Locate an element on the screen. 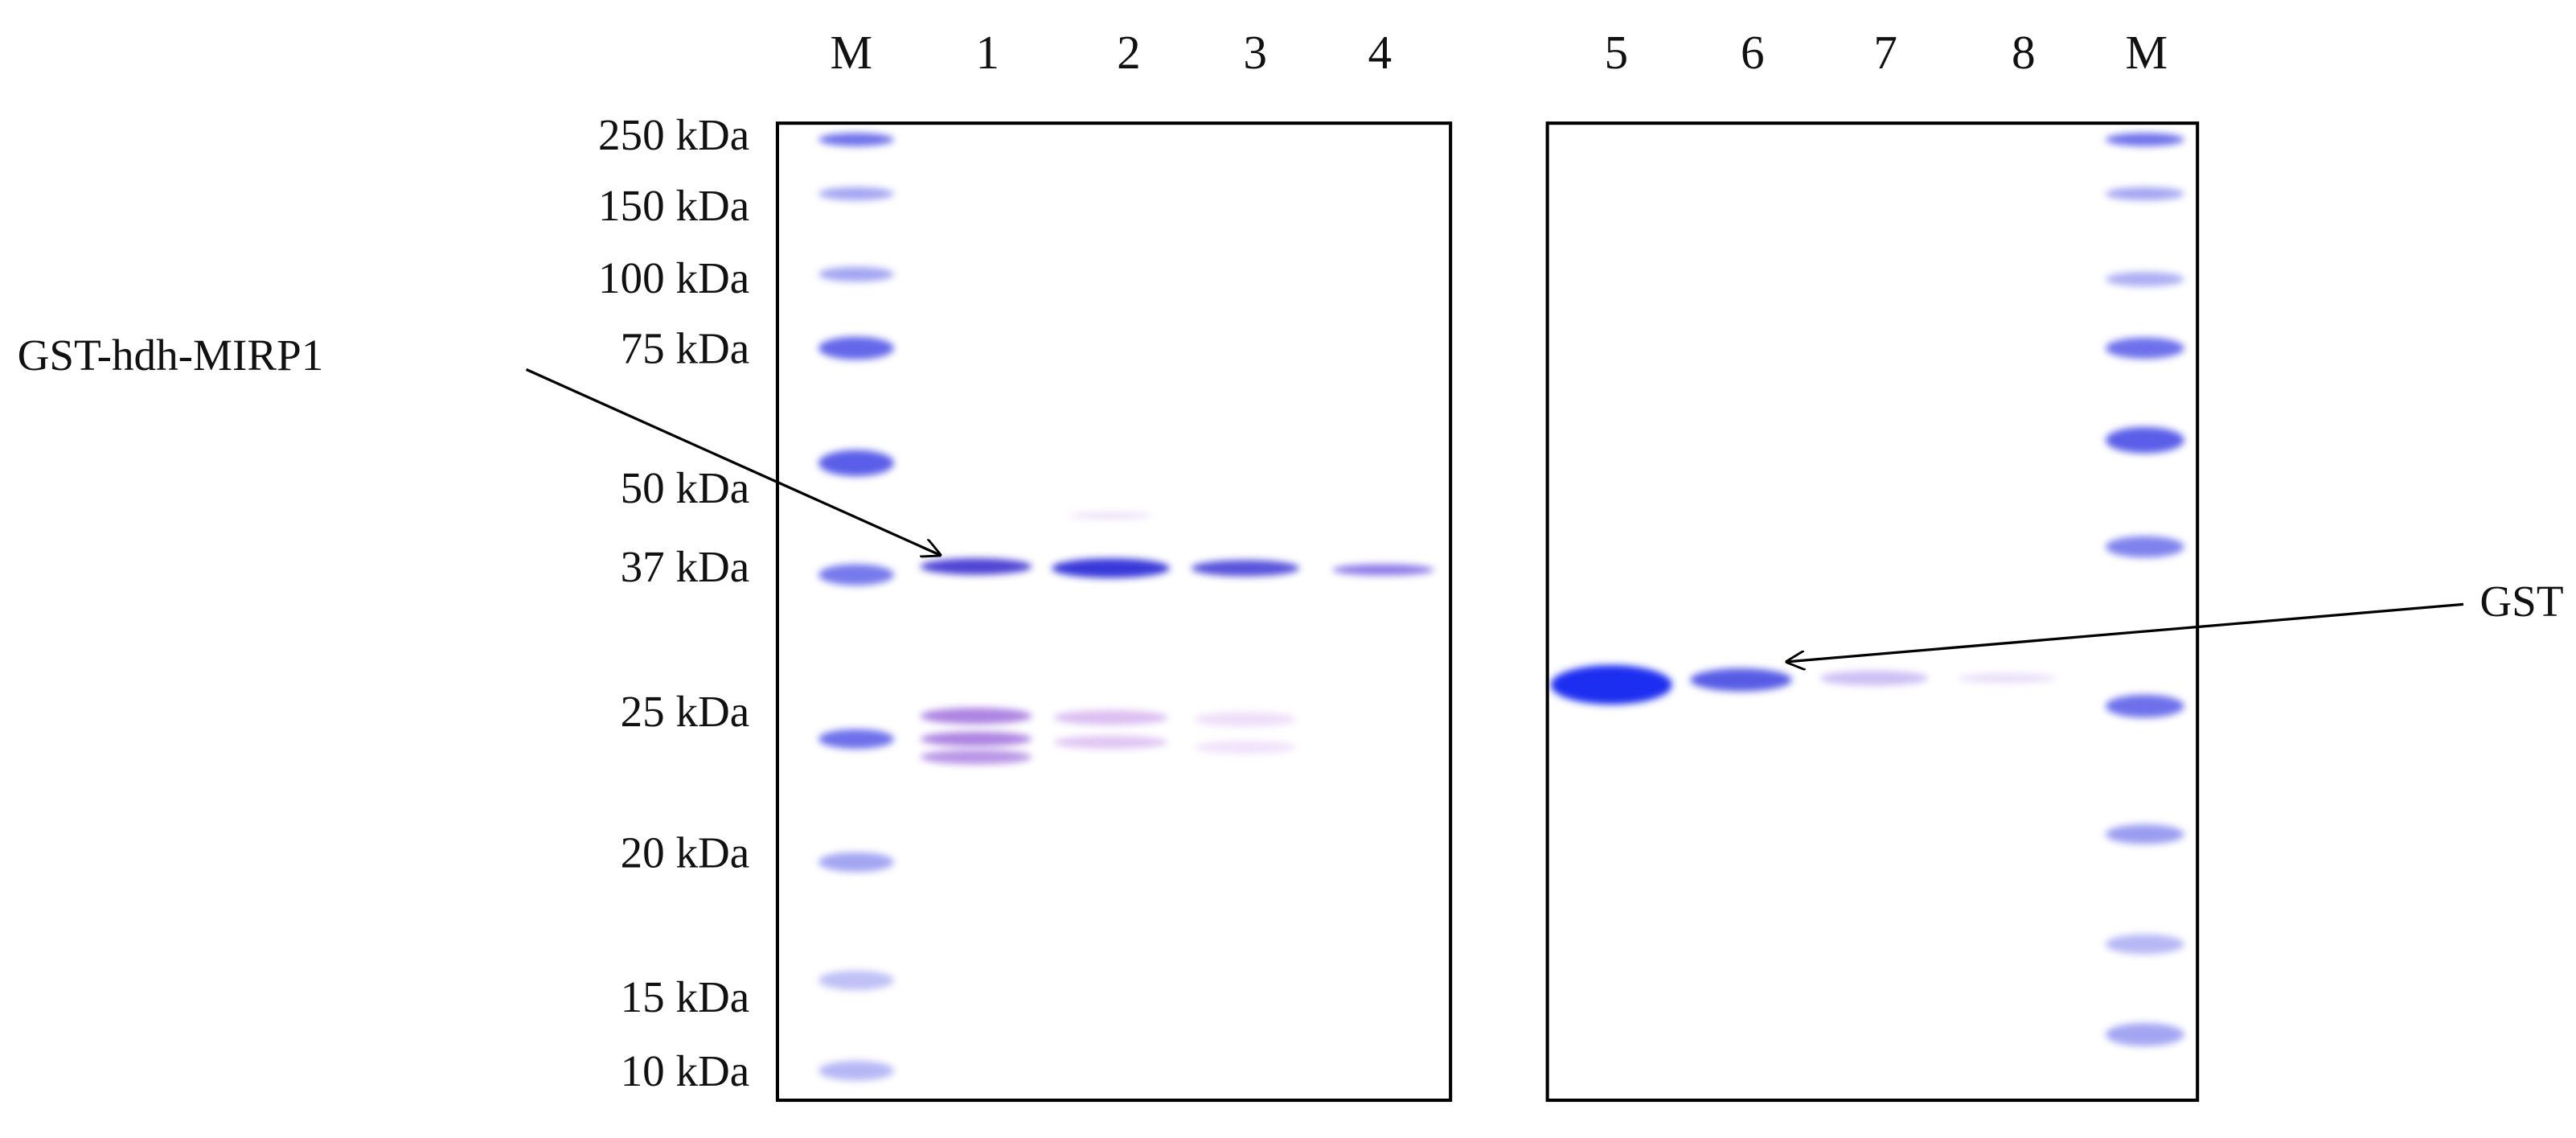 The height and width of the screenshot is (1138, 2576). lane-label: 6 is located at coordinates (1753, 53).